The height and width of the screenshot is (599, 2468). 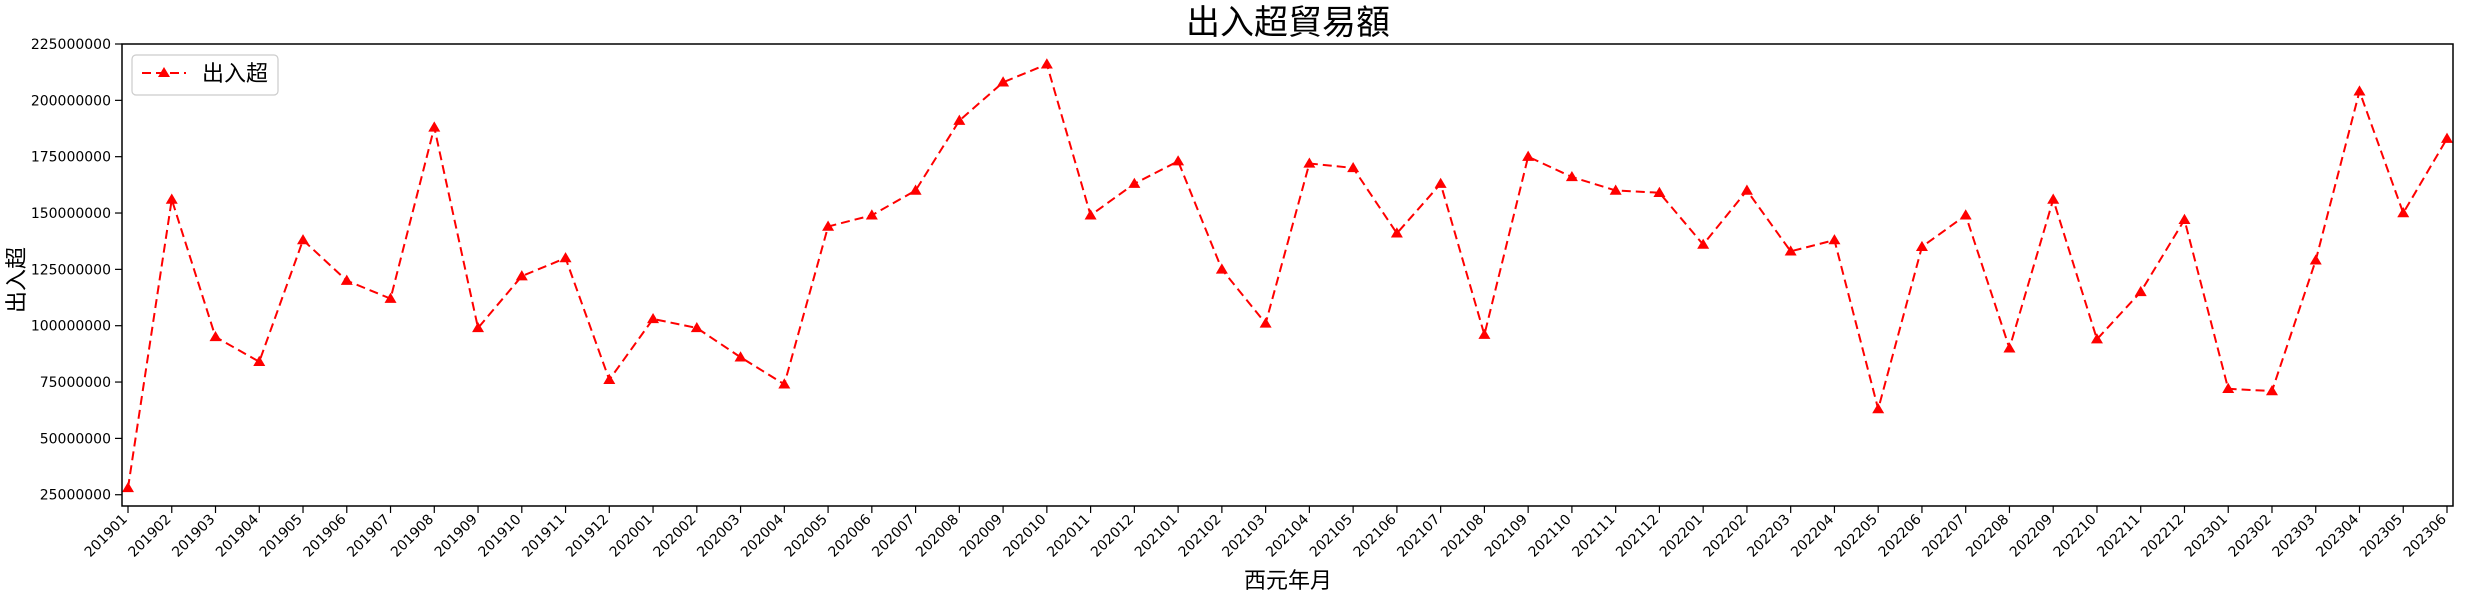 What do you see at coordinates (324, 535) in the screenshot?
I see `x-tick-label: 201906` at bounding box center [324, 535].